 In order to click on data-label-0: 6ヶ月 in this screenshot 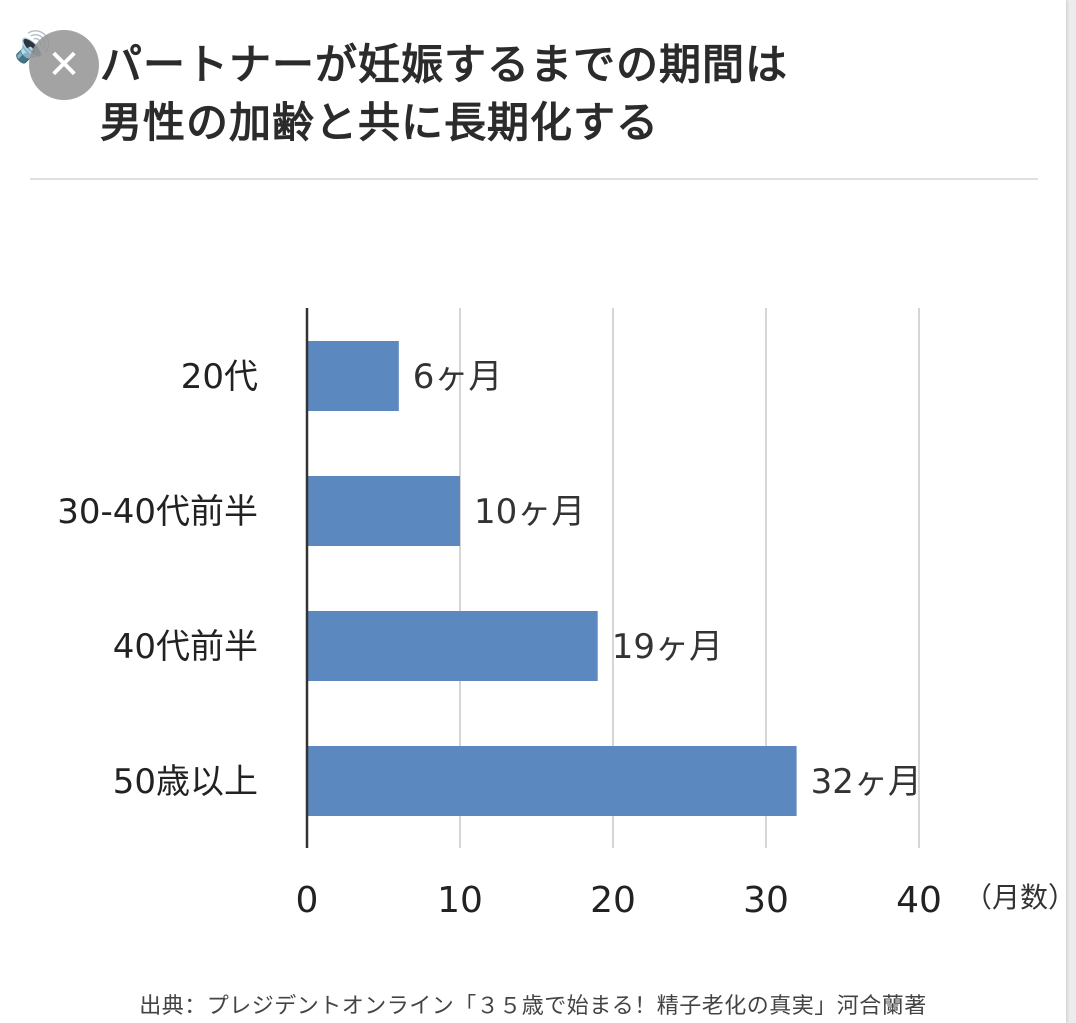, I will do `click(458, 377)`.